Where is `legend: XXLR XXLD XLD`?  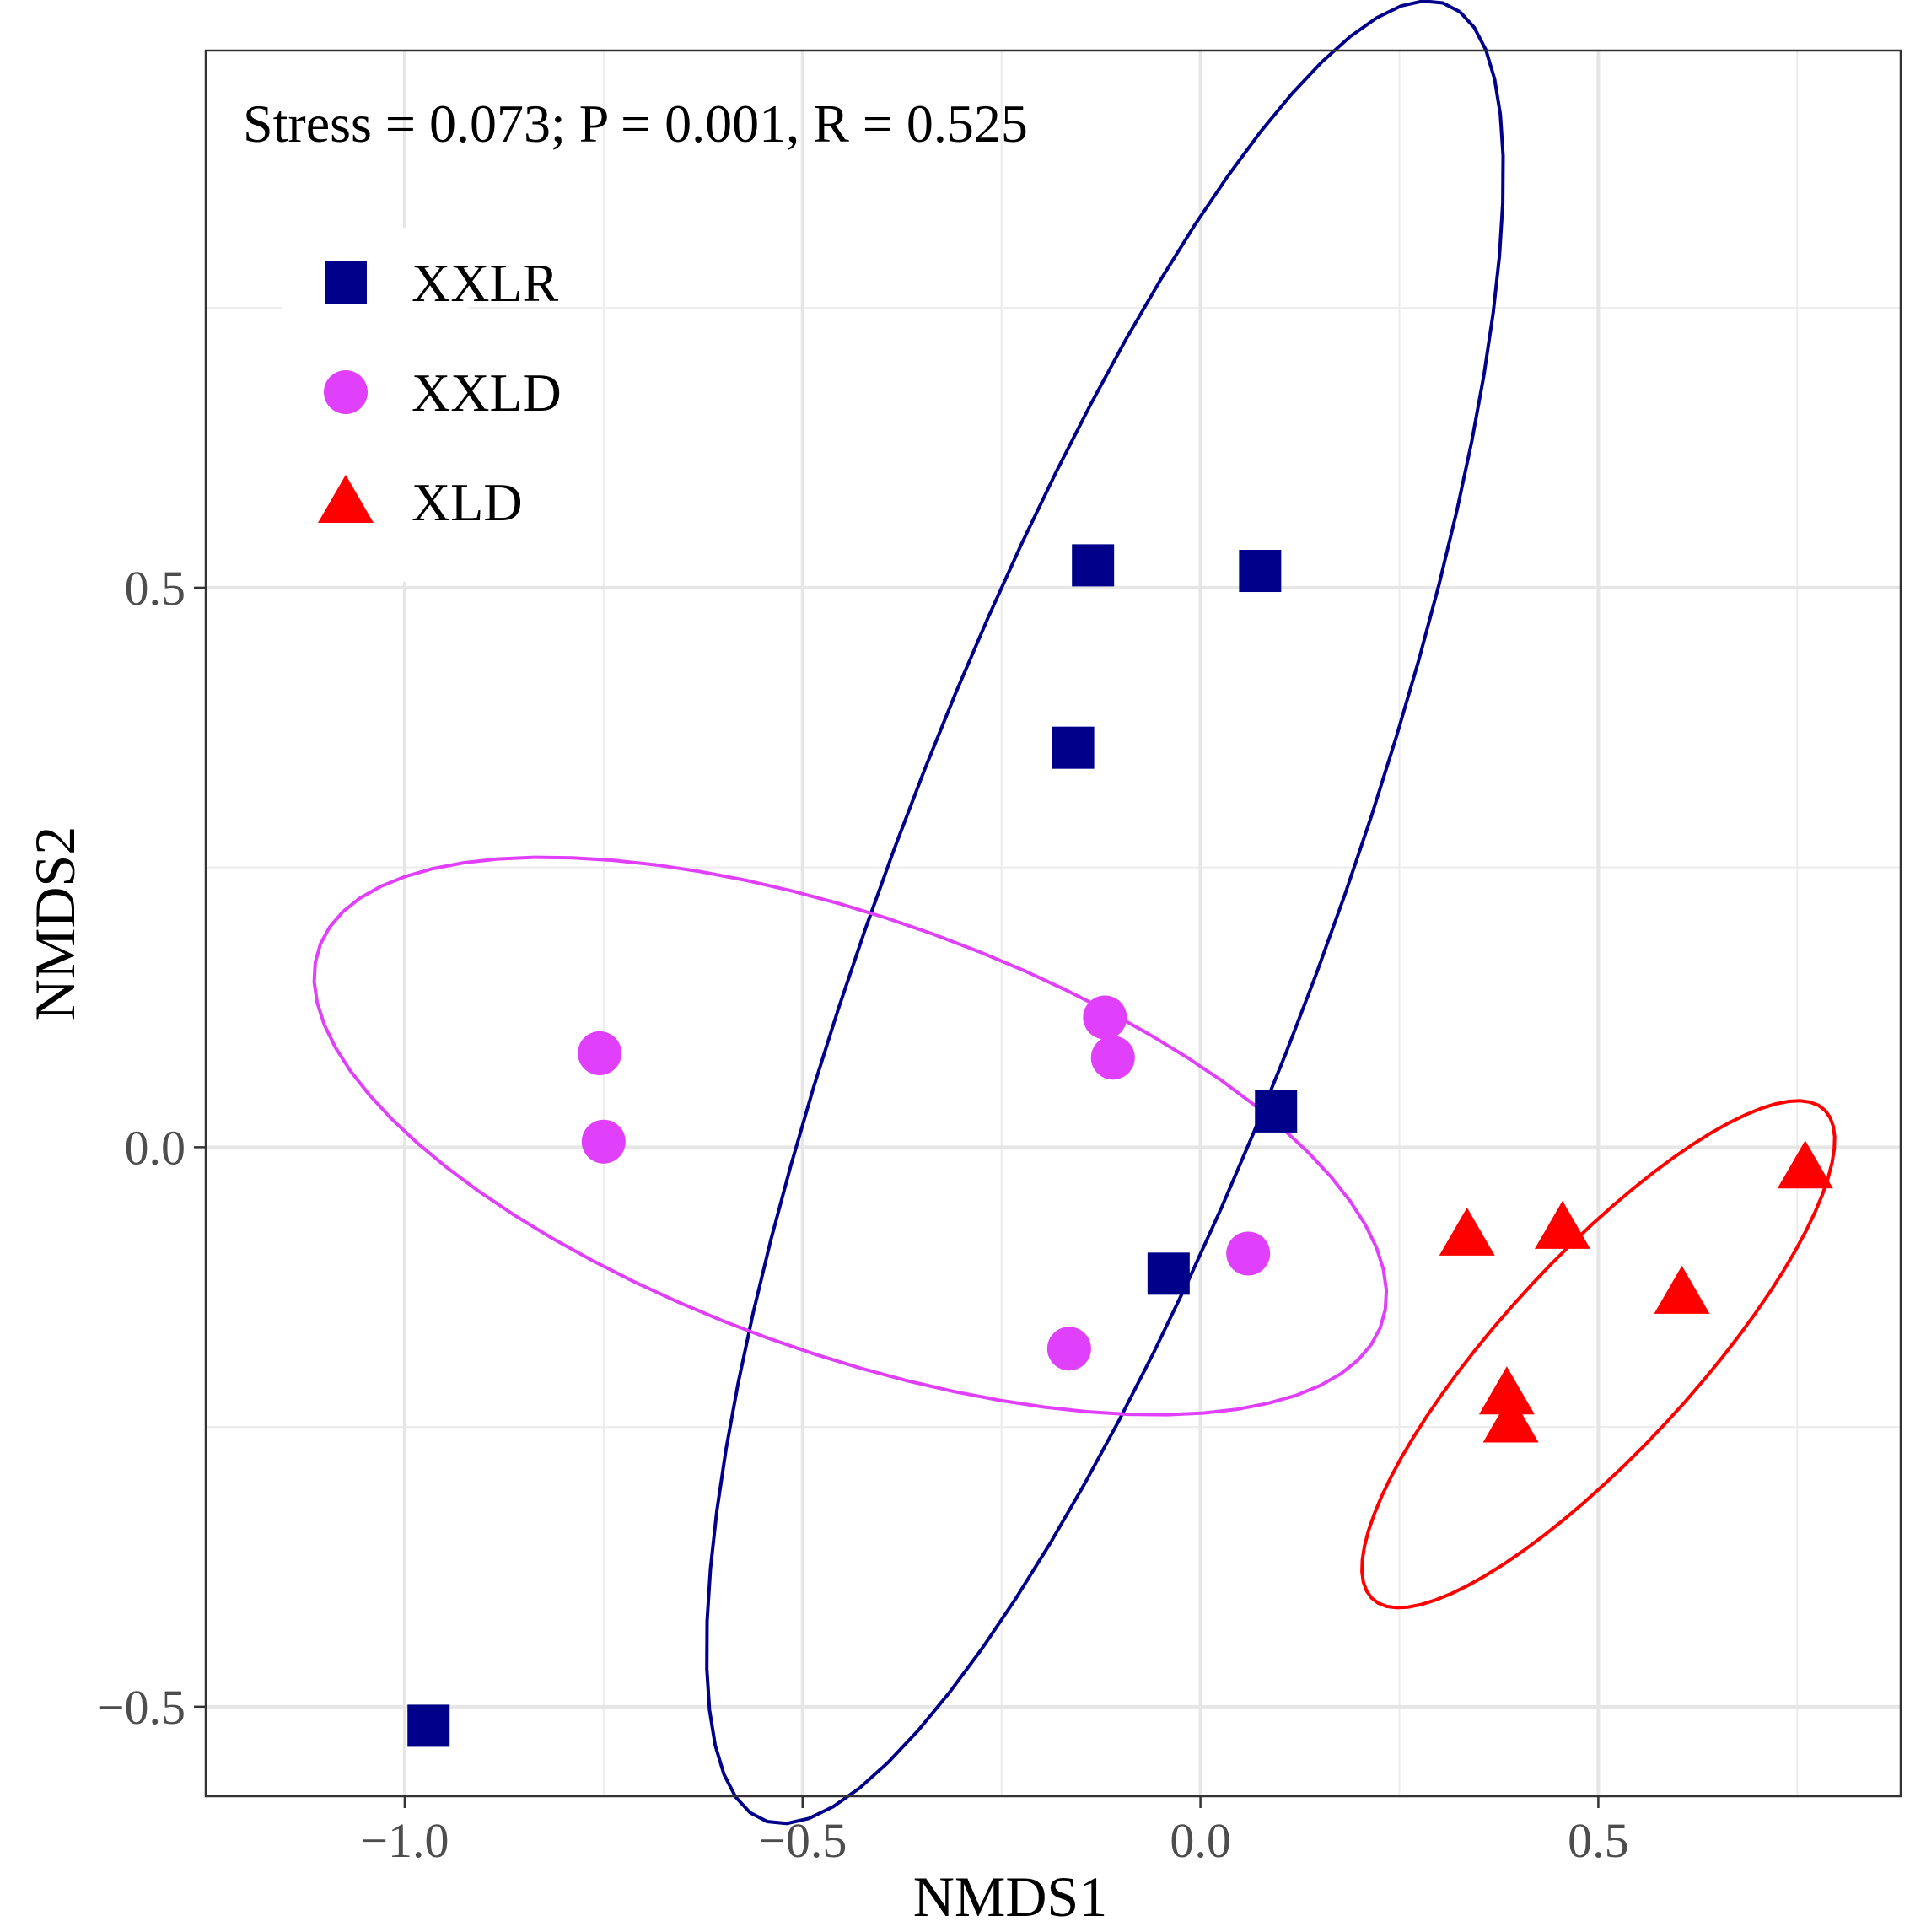 legend: XXLR XXLD XLD is located at coordinates (440, 393).